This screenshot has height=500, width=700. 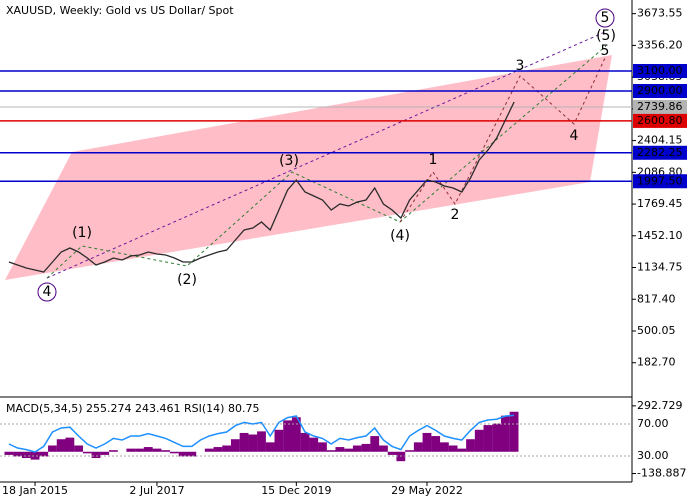 I want to click on y-tick-label: 817.40, so click(x=656, y=298).